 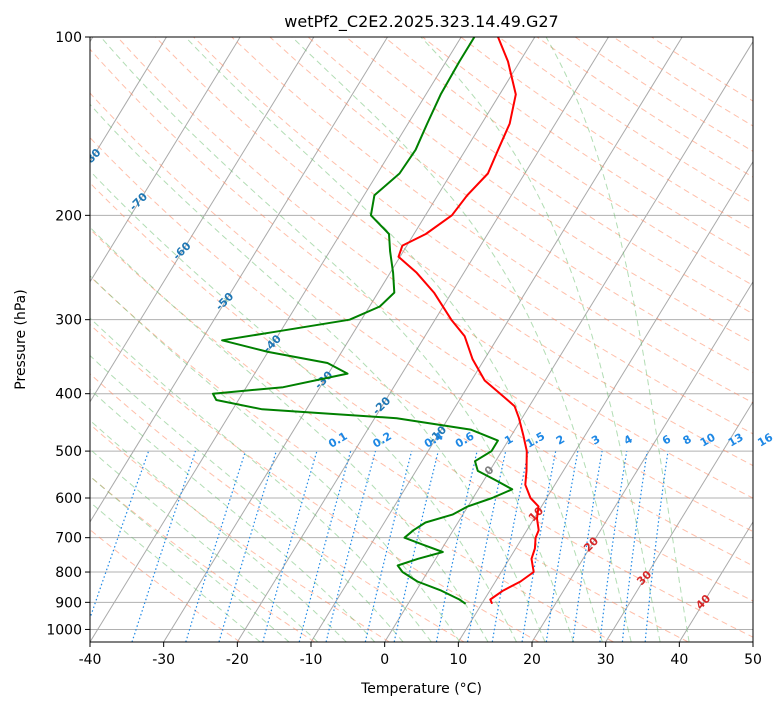 What do you see at coordinates (311, 660) in the screenshot?
I see `x-tick-label: -10` at bounding box center [311, 660].